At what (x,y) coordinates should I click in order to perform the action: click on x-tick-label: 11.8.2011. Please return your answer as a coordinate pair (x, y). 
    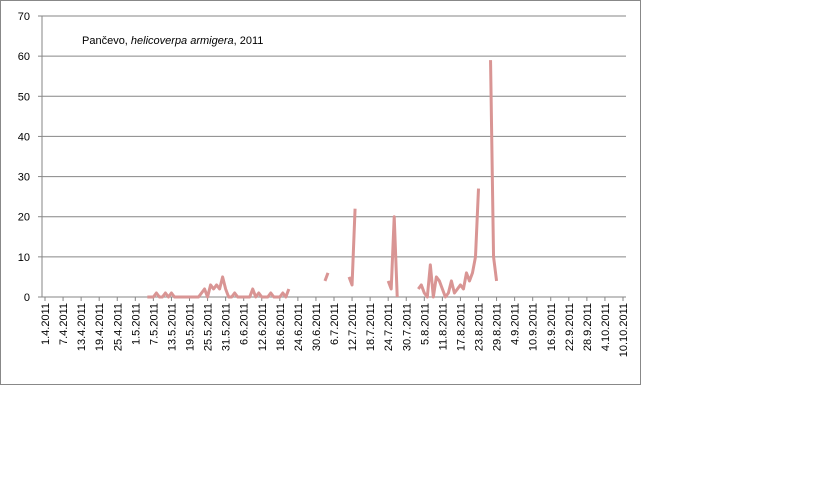
    Looking at the image, I should click on (443, 326).